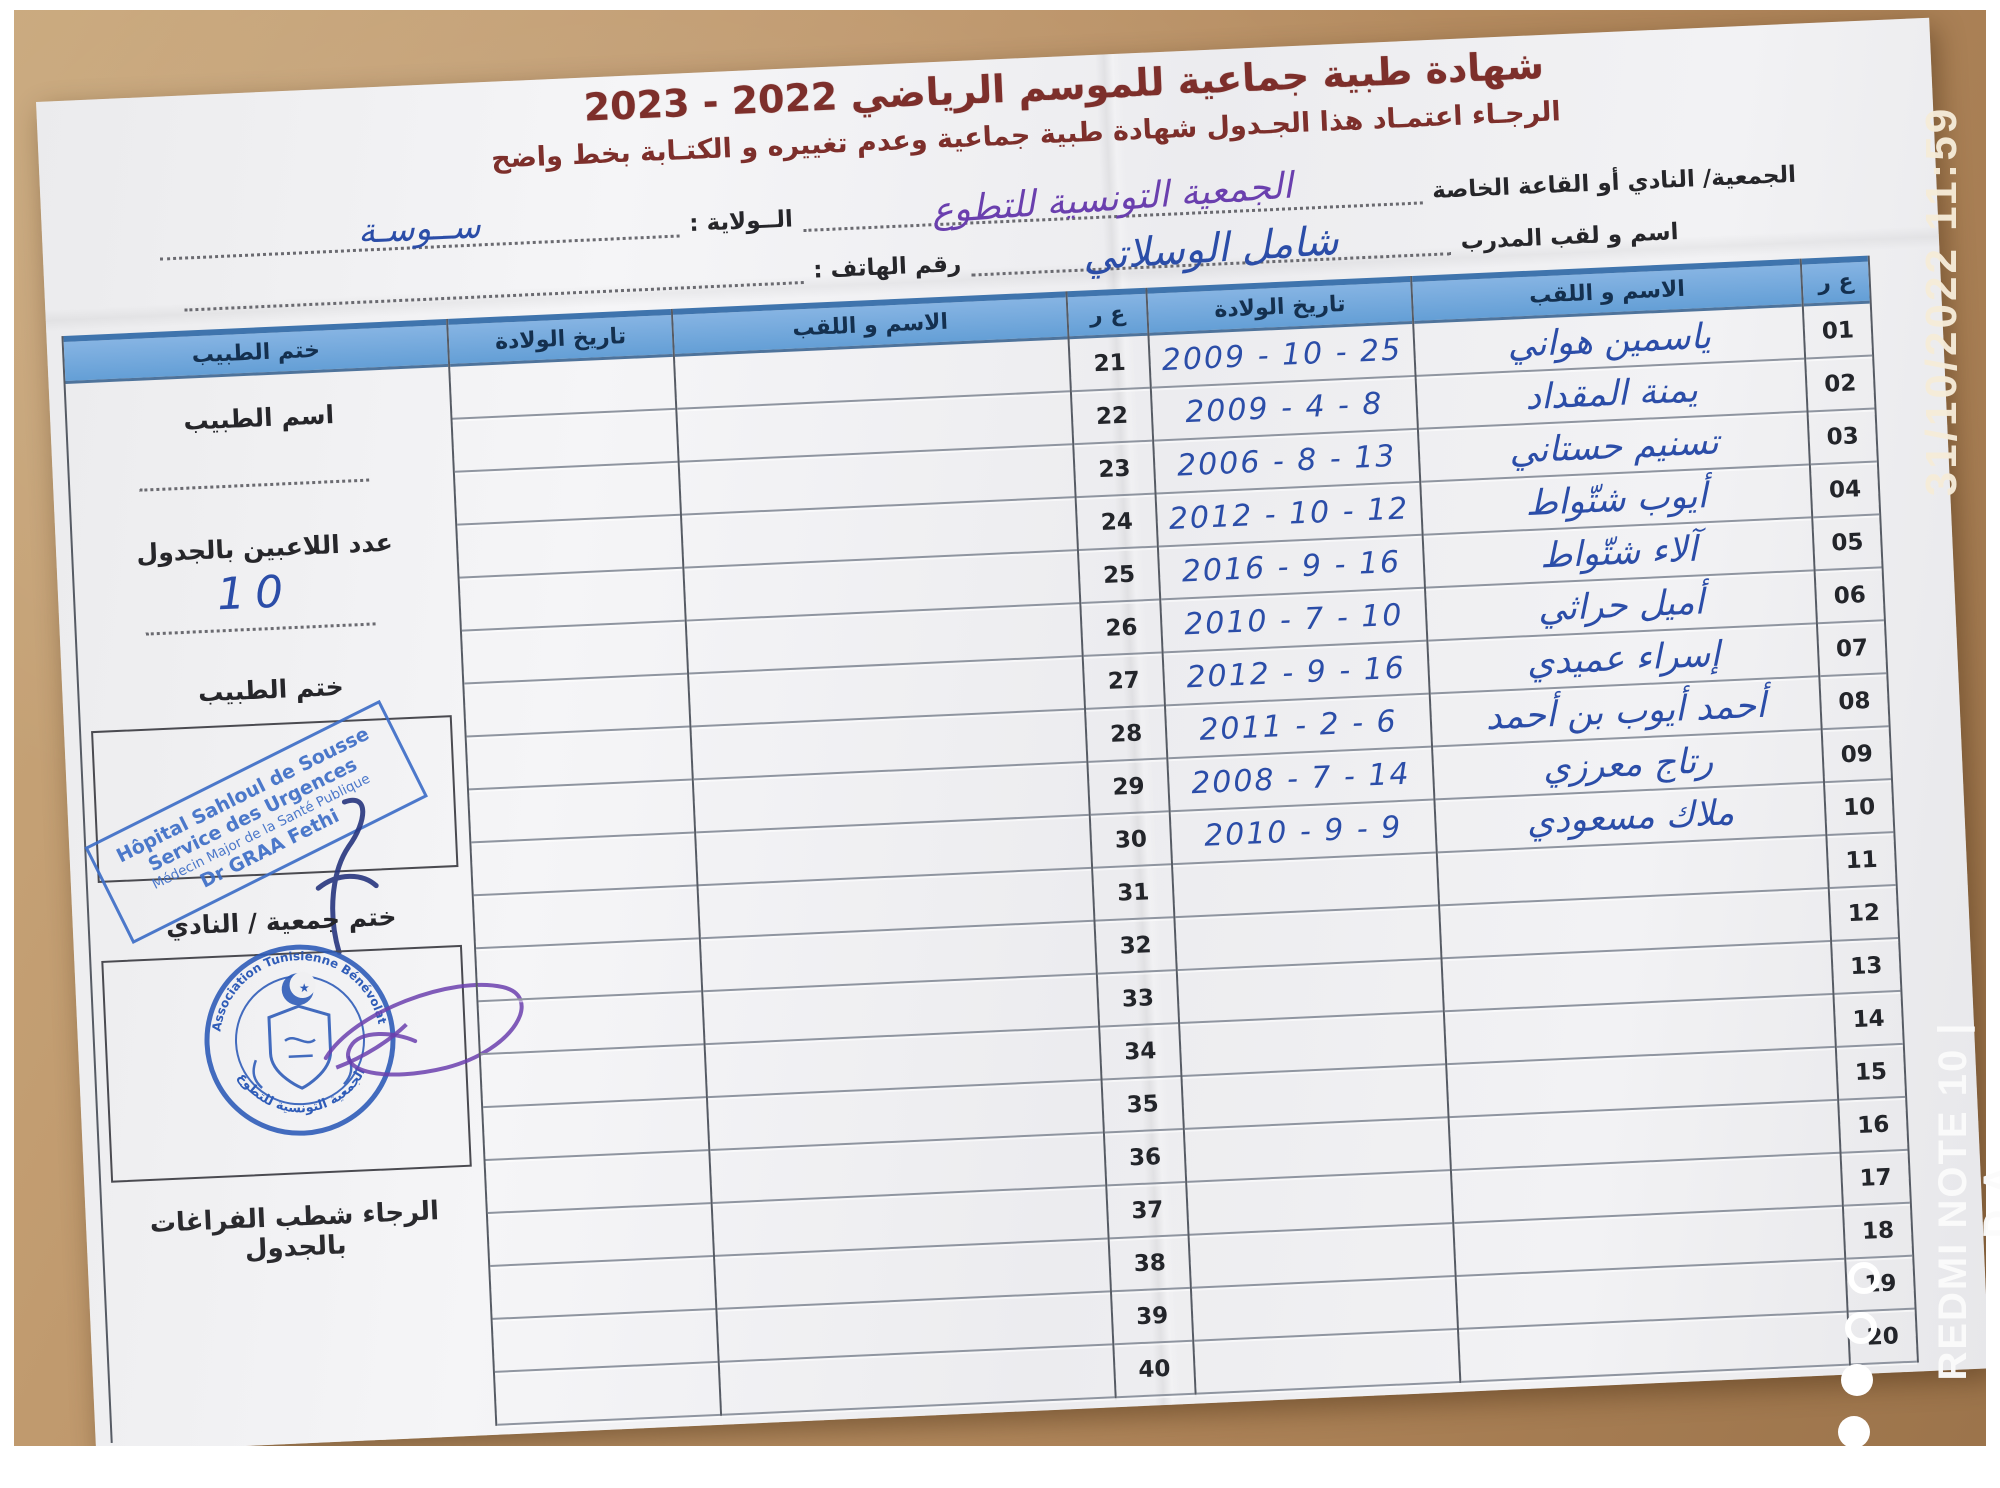 Image resolution: width=2000 pixels, height=1488 pixels. Describe the element at coordinates (1121, 628) in the screenshot. I see `table-cell-no2: 26` at that location.